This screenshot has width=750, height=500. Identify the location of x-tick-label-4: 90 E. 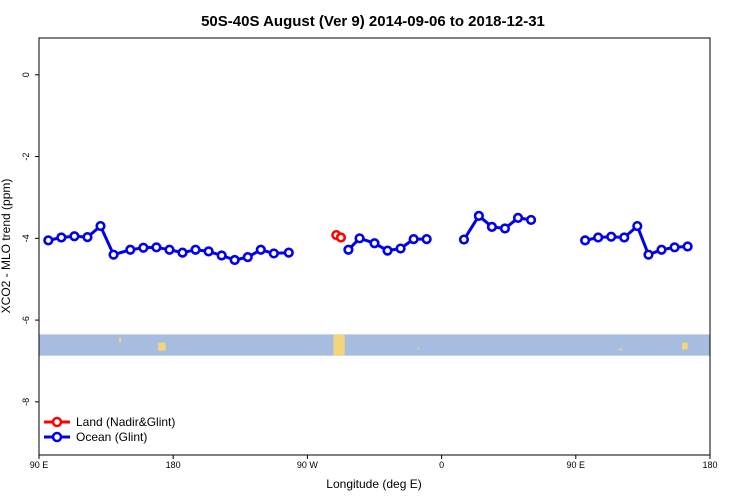
(576, 465).